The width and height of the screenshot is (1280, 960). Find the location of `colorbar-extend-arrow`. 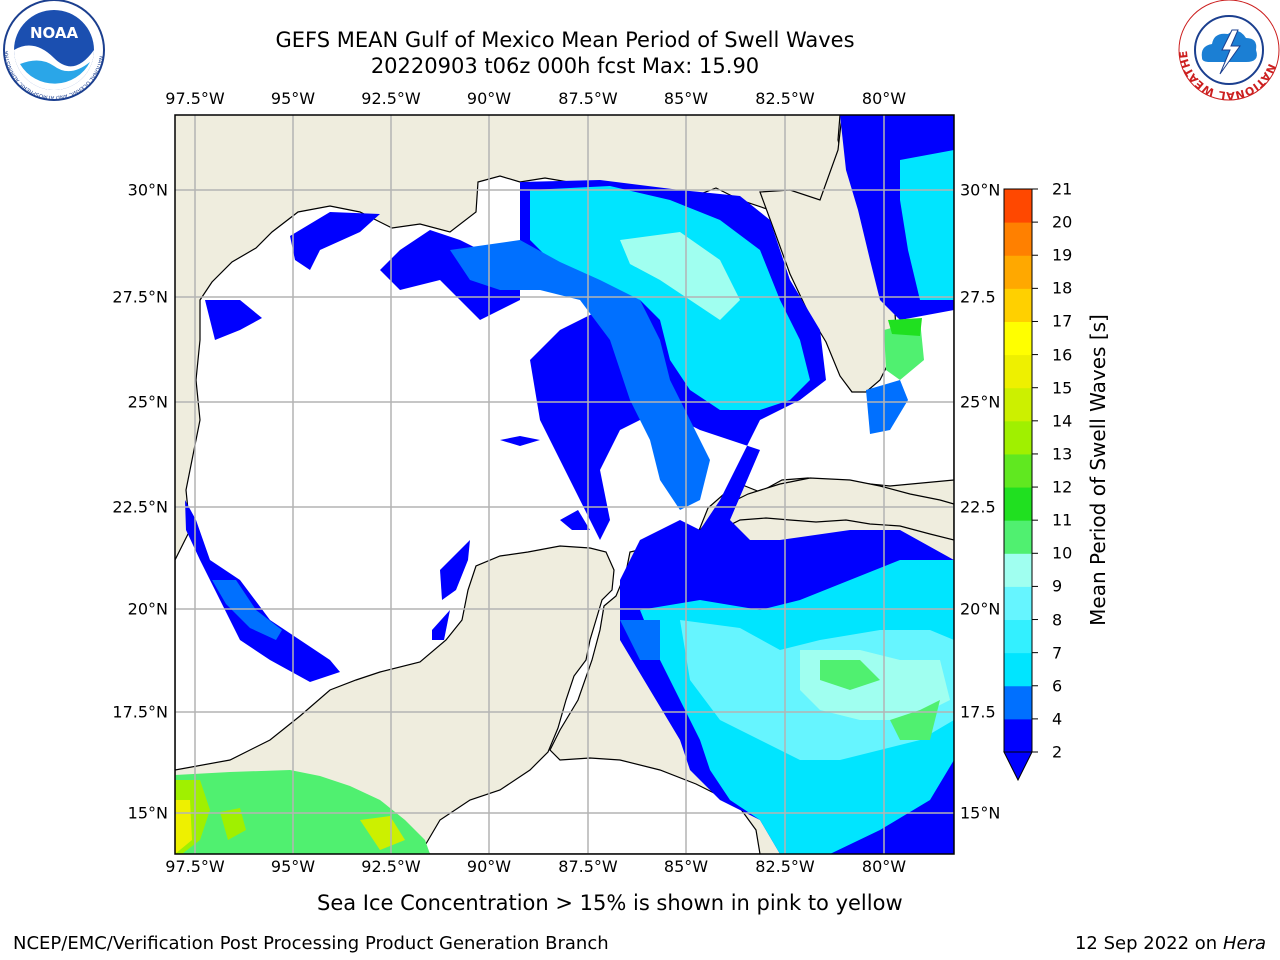

colorbar-extend-arrow is located at coordinates (1018, 766).